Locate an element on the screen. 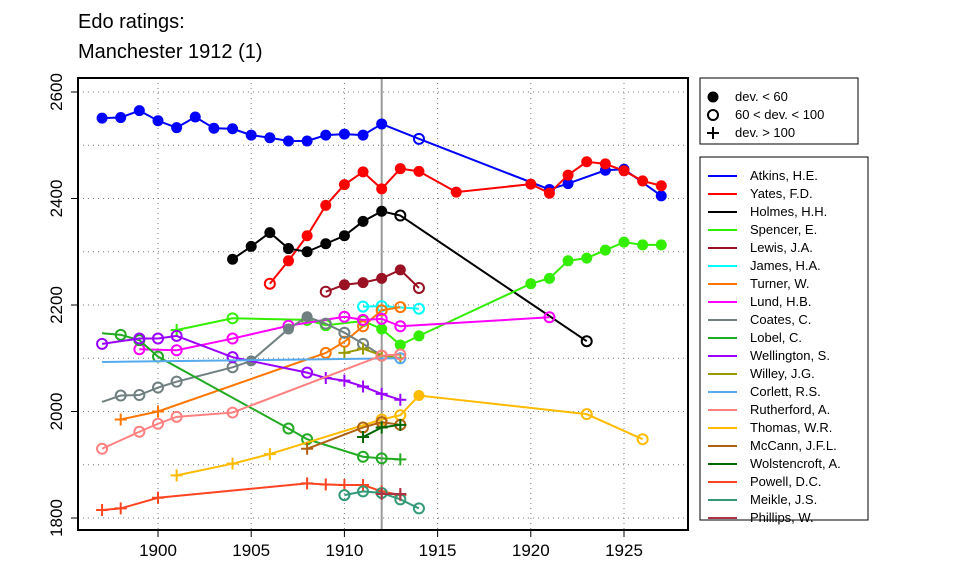  marker-legend-label: dev. < 60 is located at coordinates (761, 96).